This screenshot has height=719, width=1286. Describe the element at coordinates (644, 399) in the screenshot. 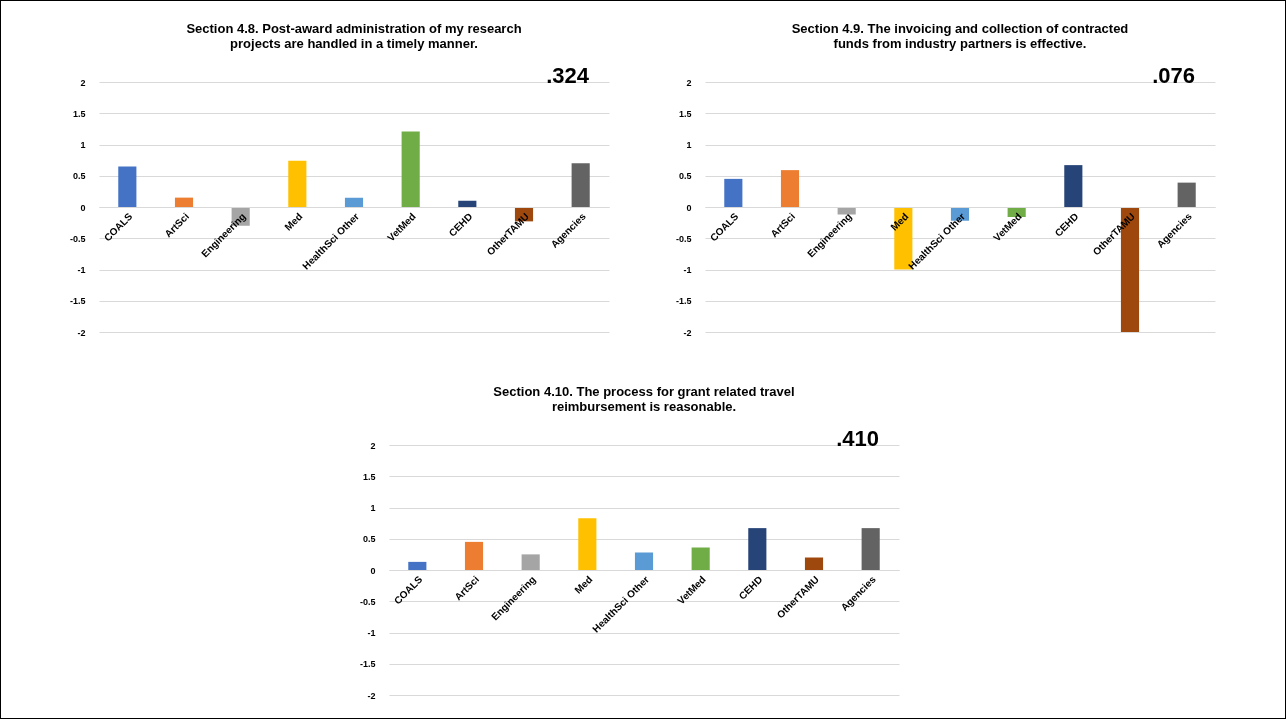

I see `chart-title: Section 4.10. The process for grant related travel reimbursement is reasonable.` at that location.